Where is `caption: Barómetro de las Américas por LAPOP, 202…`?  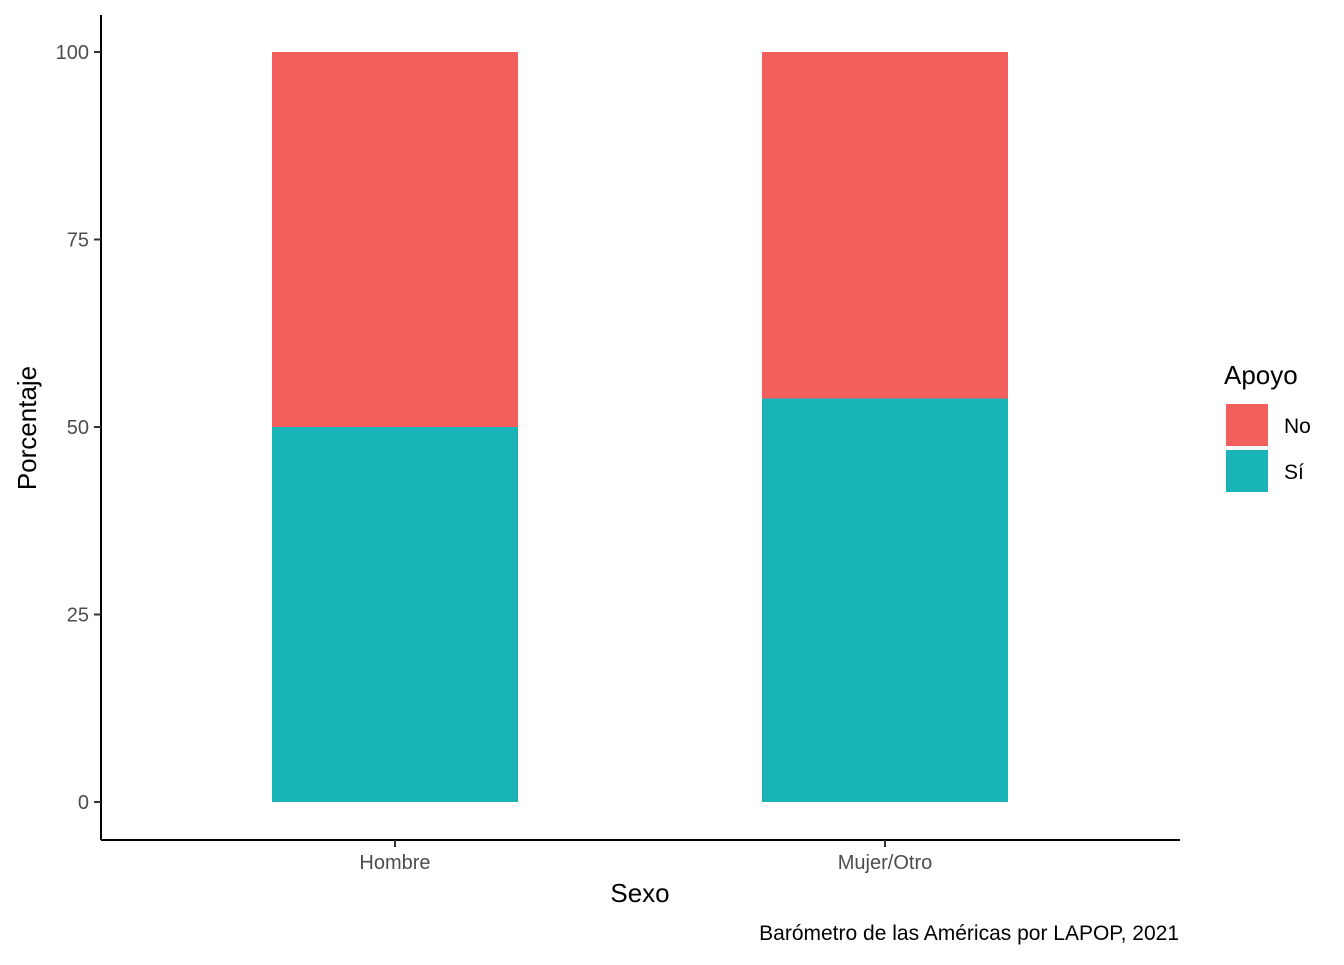
caption: Barómetro de las Américas por LAPOP, 202… is located at coordinates (969, 933).